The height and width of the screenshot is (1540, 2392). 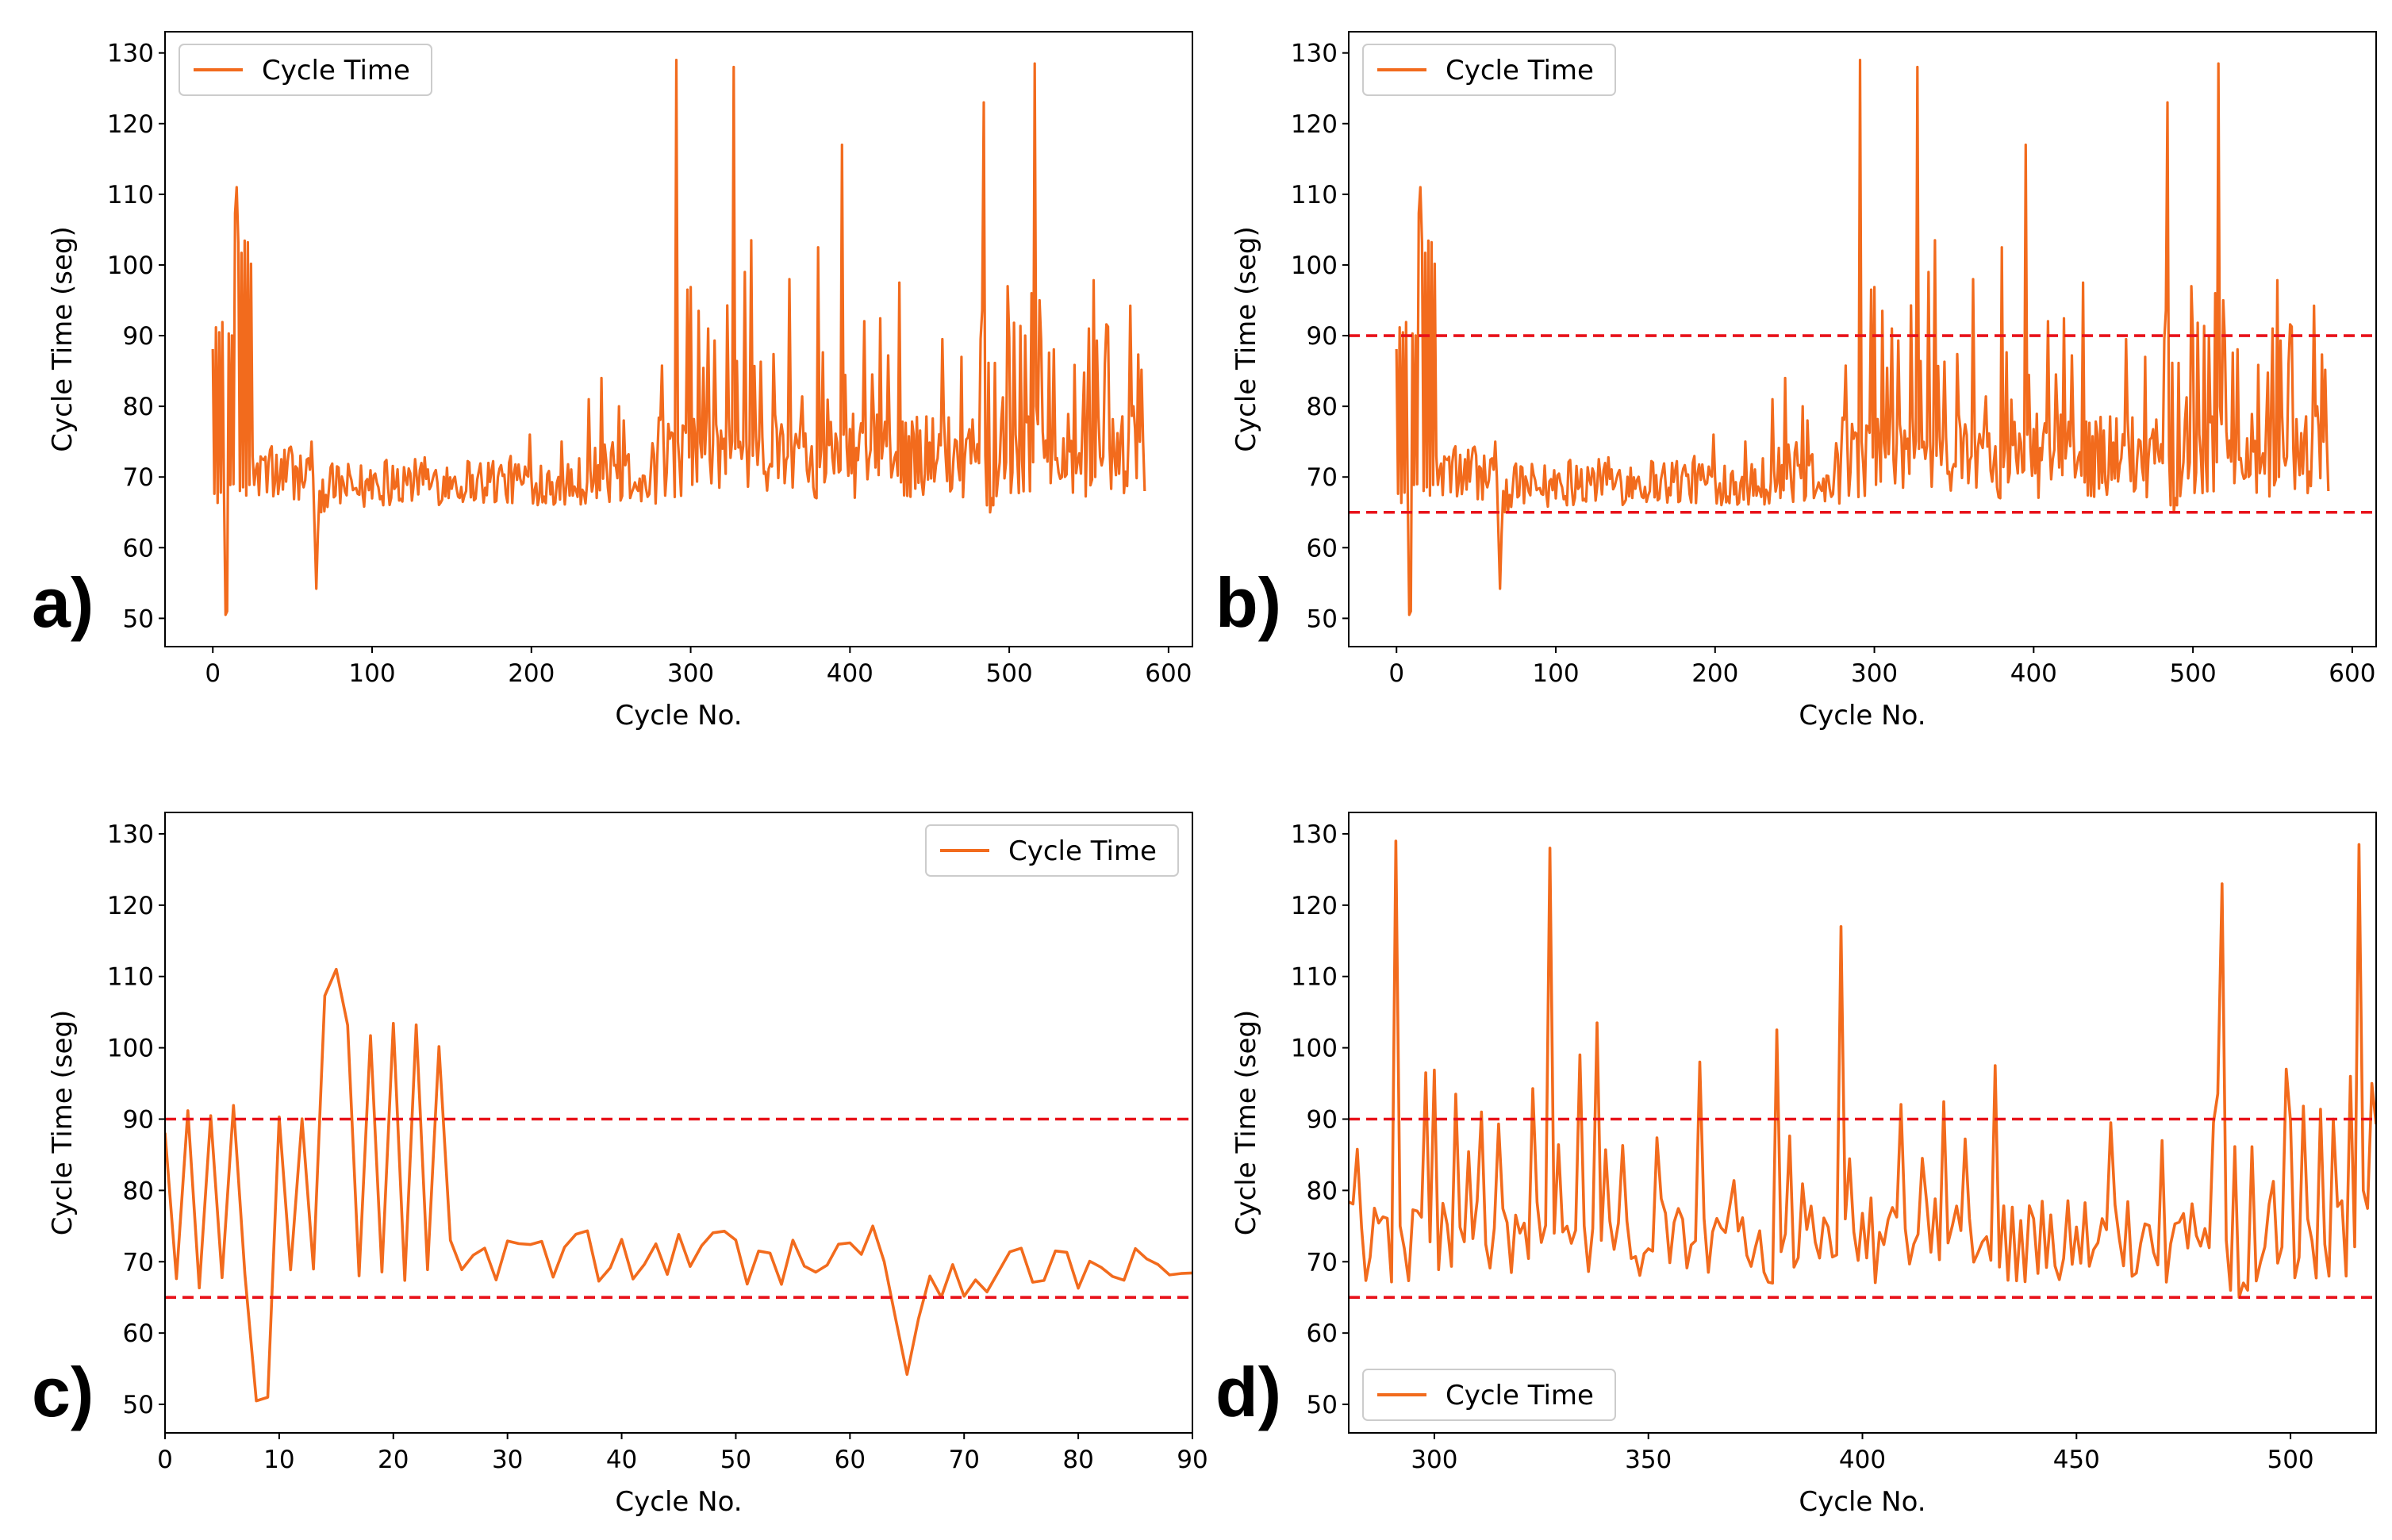 I want to click on x-tick-label: 70, so click(x=963, y=1460).